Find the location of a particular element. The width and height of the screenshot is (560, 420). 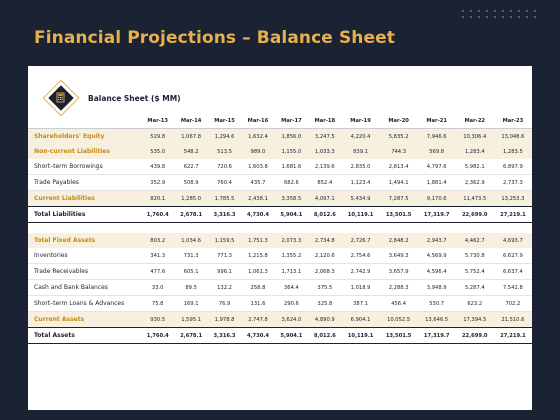

column-header: Mar-18 is located at coordinates (325, 121).